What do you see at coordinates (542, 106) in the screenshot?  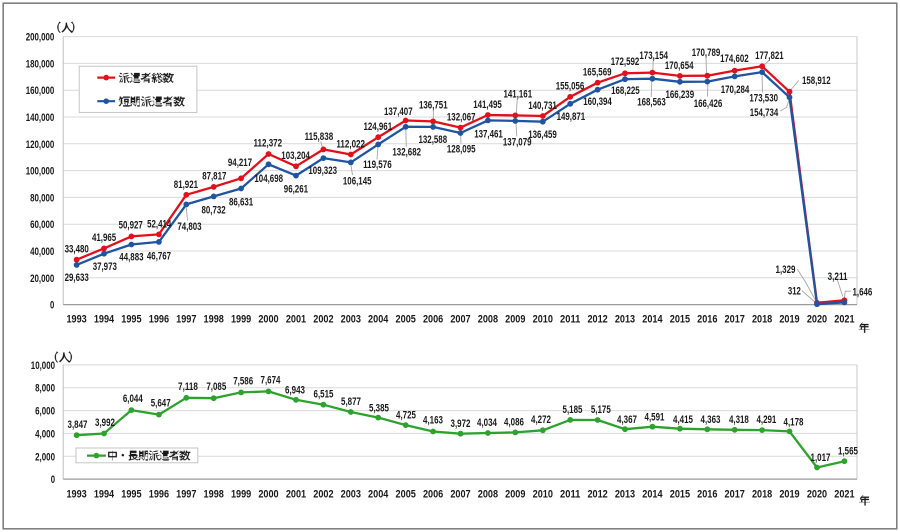 I see `svg-text: 140,731` at bounding box center [542, 106].